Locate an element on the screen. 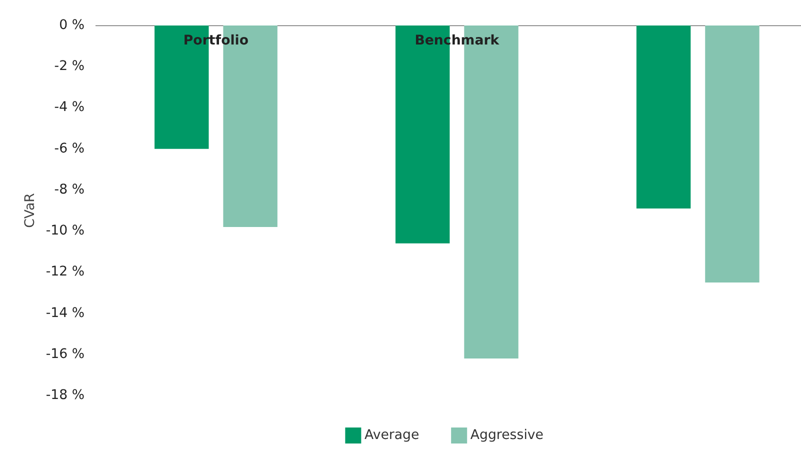 The width and height of the screenshot is (801, 458). y-tick-label: -4 % is located at coordinates (69, 108).